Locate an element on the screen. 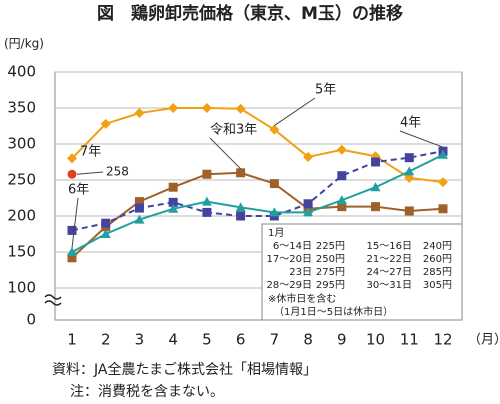  note-cell: 285円 is located at coordinates (437, 272).